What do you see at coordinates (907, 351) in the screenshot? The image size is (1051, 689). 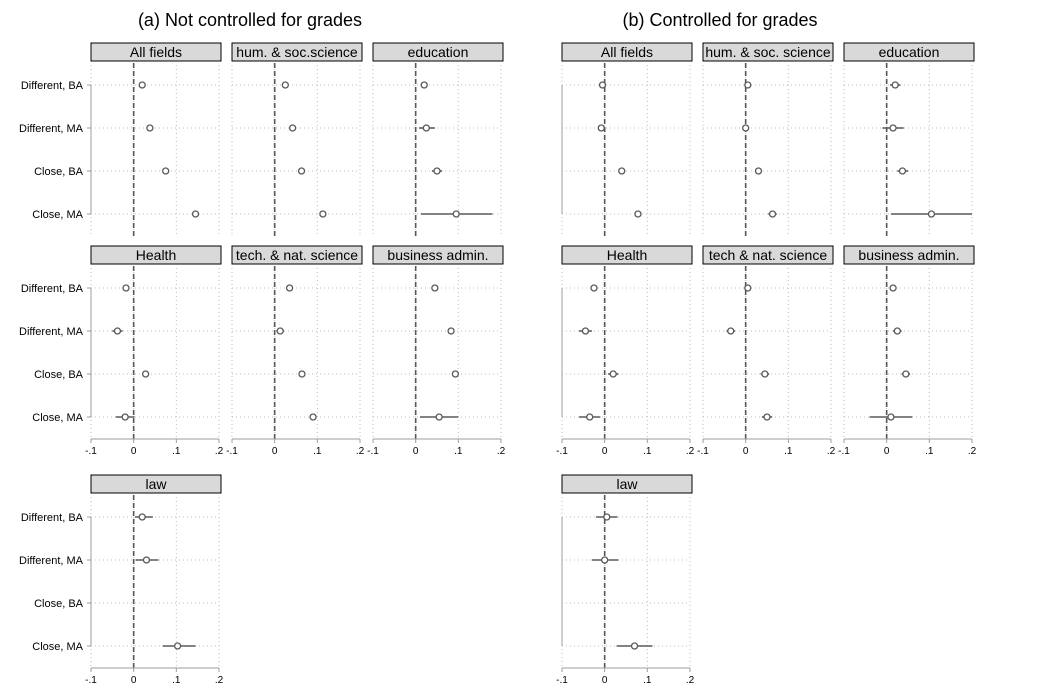 I see `facet-business-admin: business admin. -.1 0 .1 .2` at bounding box center [907, 351].